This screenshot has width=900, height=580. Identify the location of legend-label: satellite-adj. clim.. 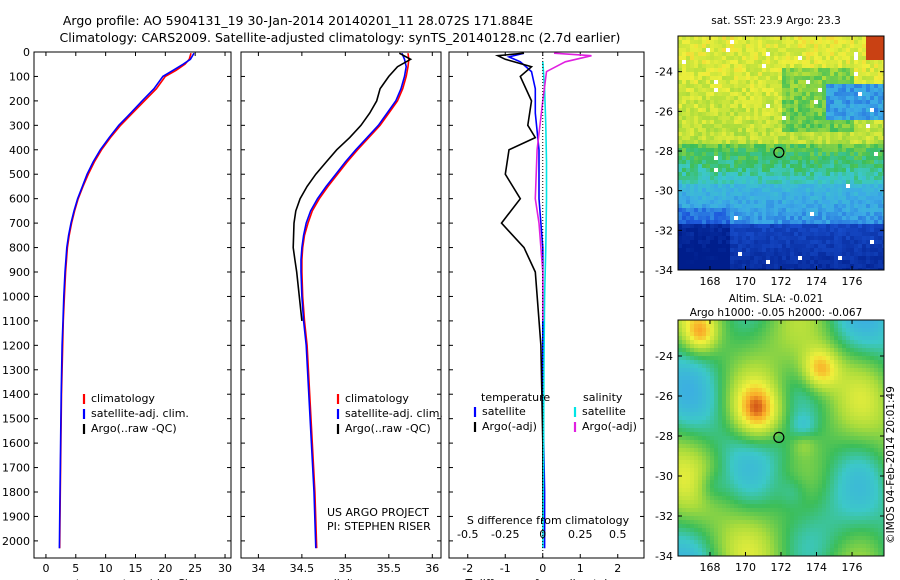
(140, 413).